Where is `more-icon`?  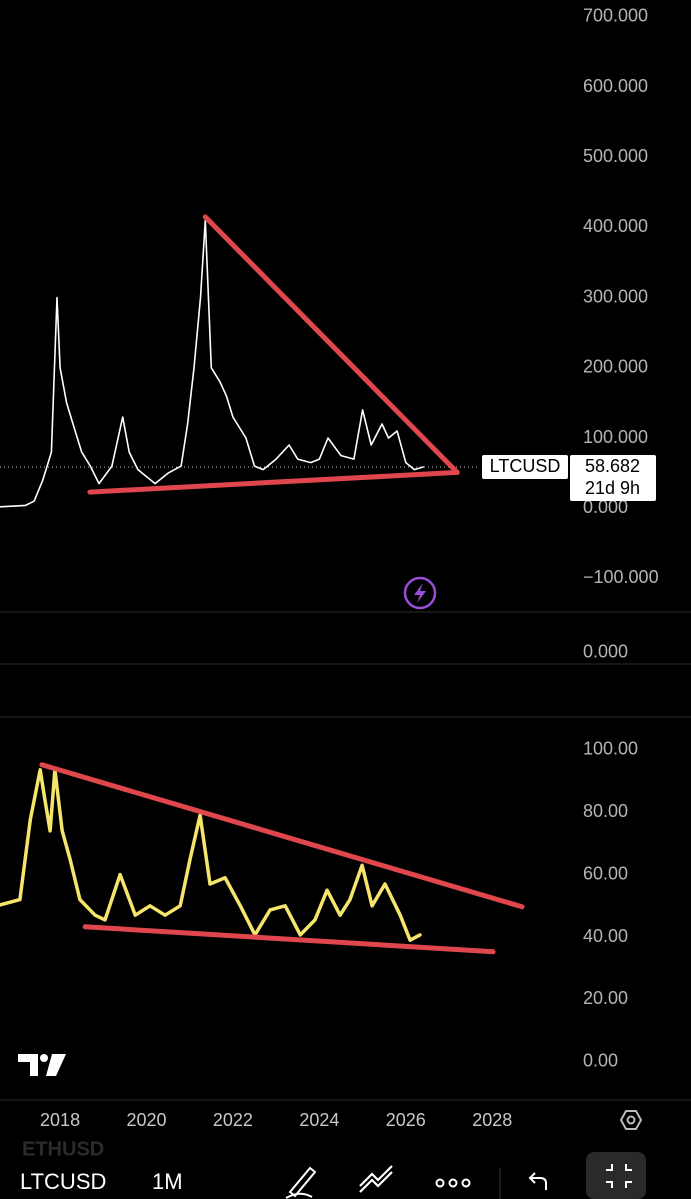
more-icon is located at coordinates (453, 1183).